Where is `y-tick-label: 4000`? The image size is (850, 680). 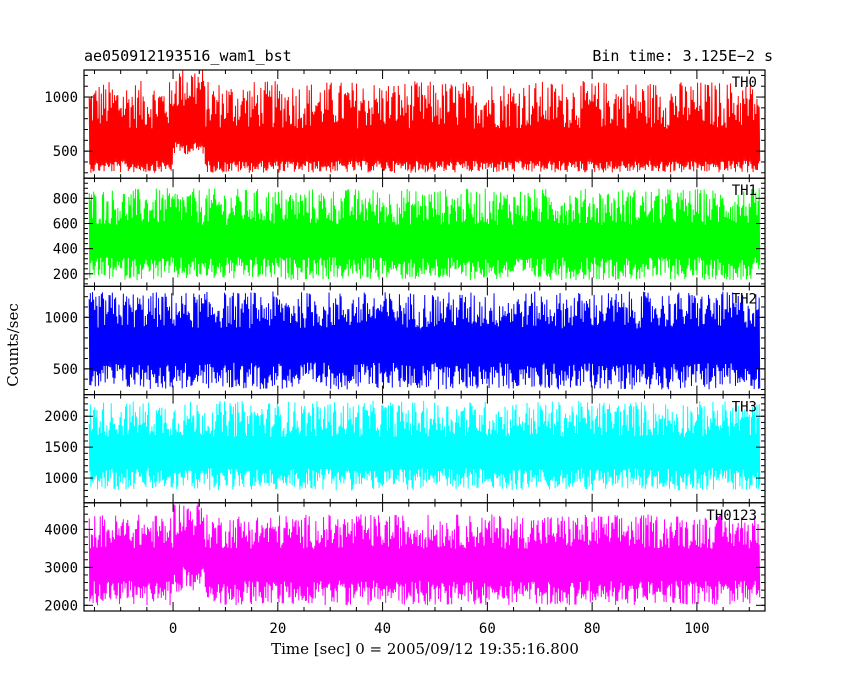
y-tick-label: 4000 is located at coordinates (61, 530).